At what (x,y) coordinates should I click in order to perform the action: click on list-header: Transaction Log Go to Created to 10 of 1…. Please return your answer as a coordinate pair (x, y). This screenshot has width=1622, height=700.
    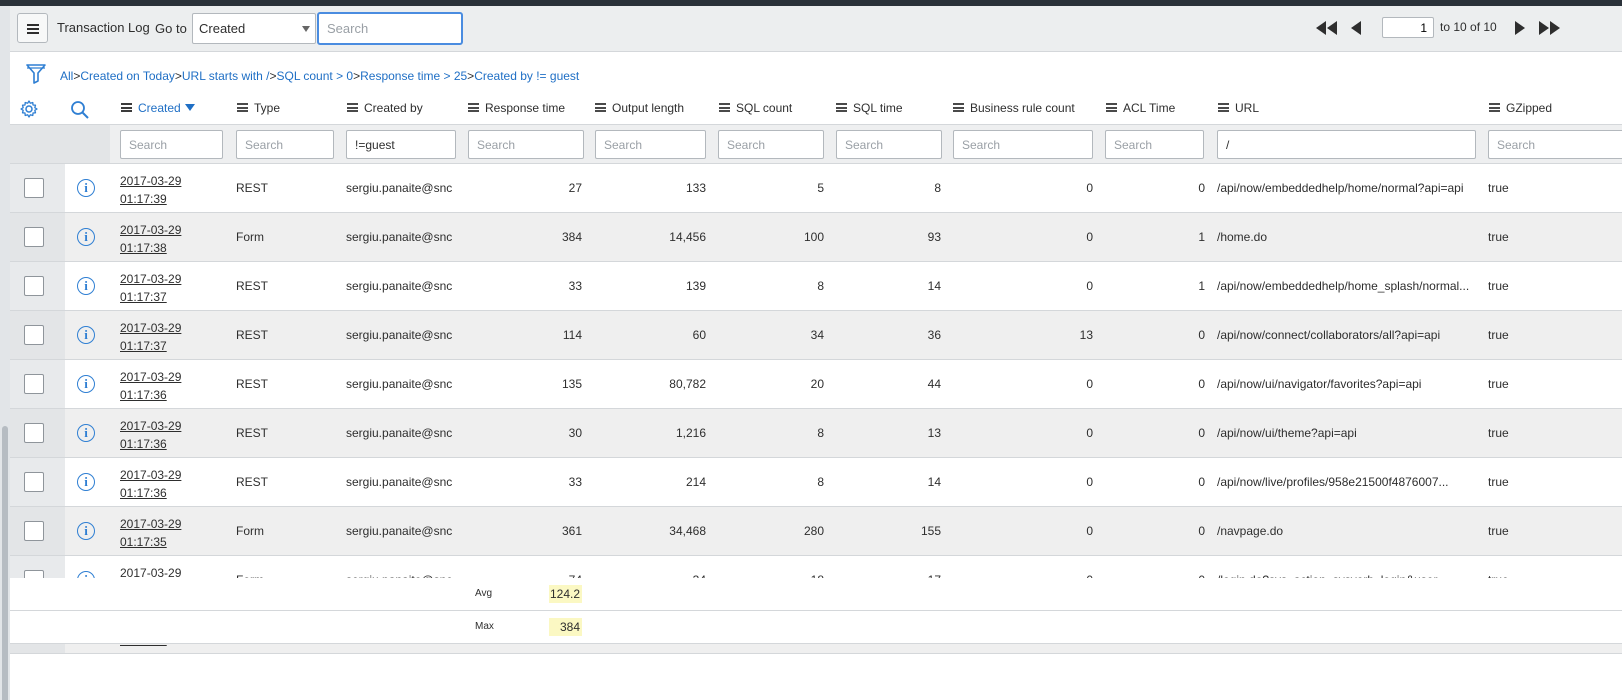
    Looking at the image, I should click on (816, 29).